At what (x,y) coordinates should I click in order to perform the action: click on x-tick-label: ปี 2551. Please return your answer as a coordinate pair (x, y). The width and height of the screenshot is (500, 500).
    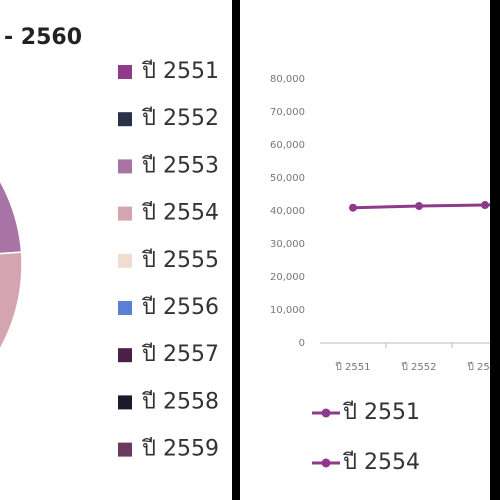
    Looking at the image, I should click on (353, 367).